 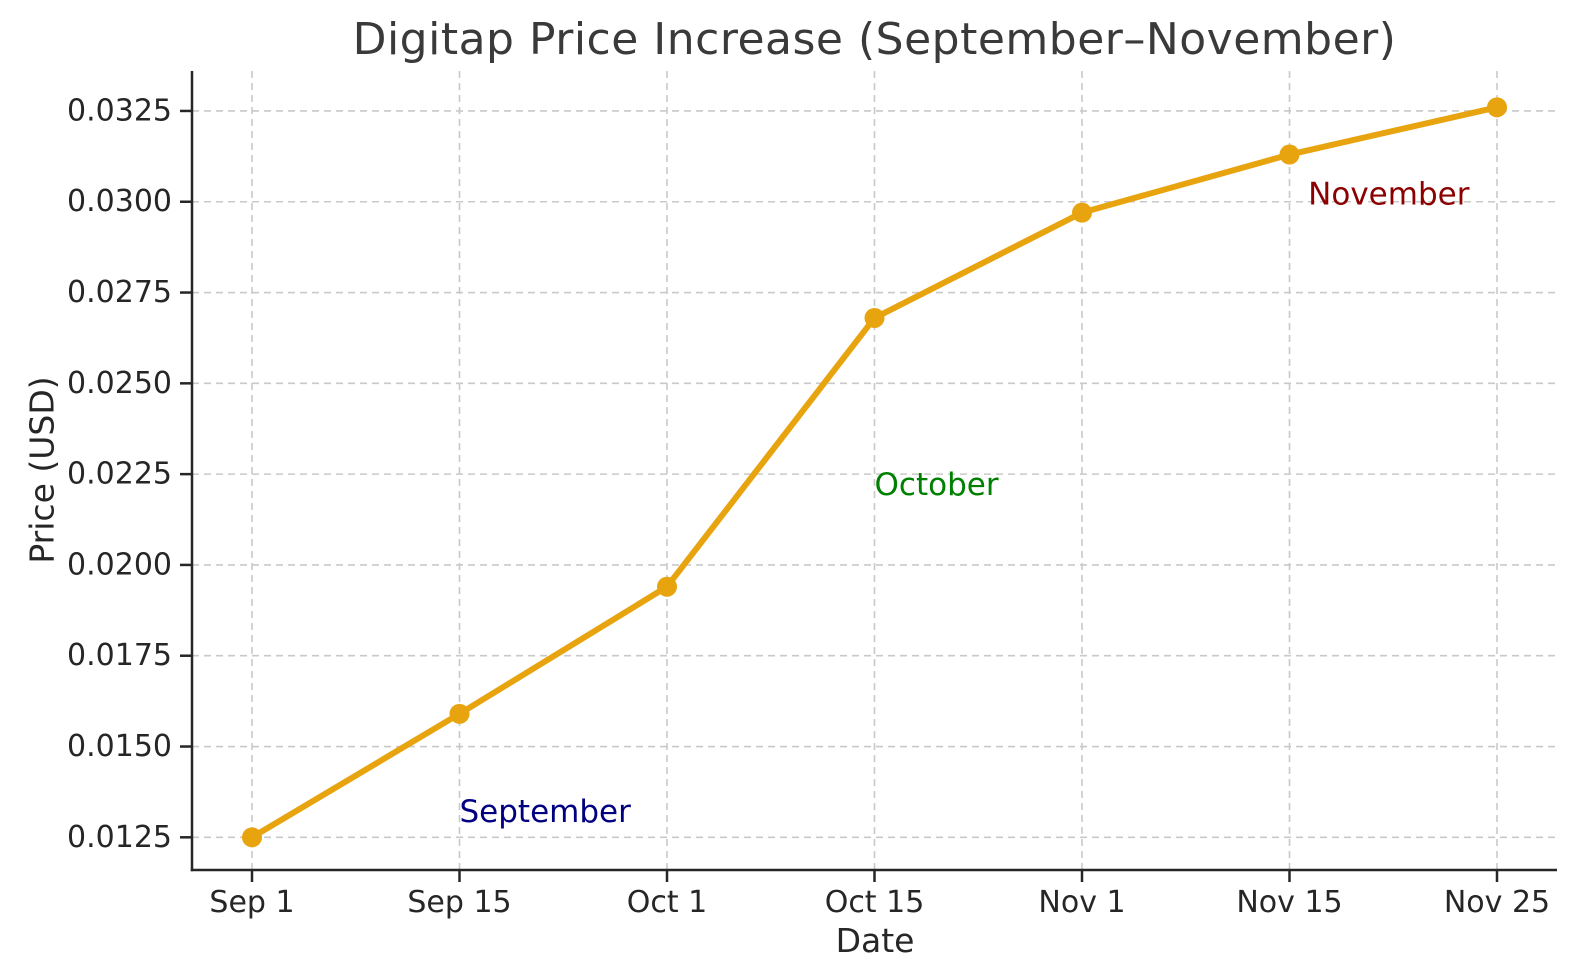 What do you see at coordinates (119, 837) in the screenshot?
I see `y-tick-label: 0.0125` at bounding box center [119, 837].